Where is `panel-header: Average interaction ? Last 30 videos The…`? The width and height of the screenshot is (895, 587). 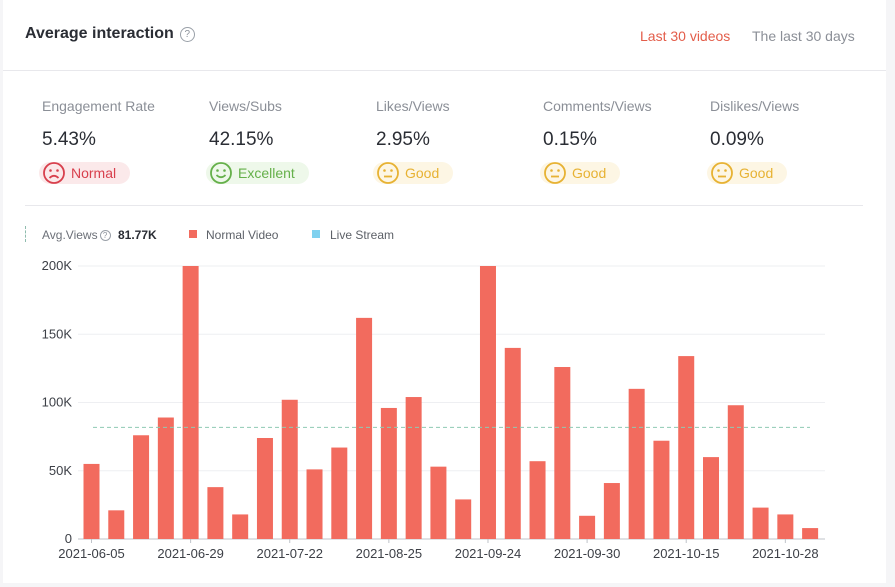 panel-header: Average interaction ? Last 30 videos The… is located at coordinates (444, 35).